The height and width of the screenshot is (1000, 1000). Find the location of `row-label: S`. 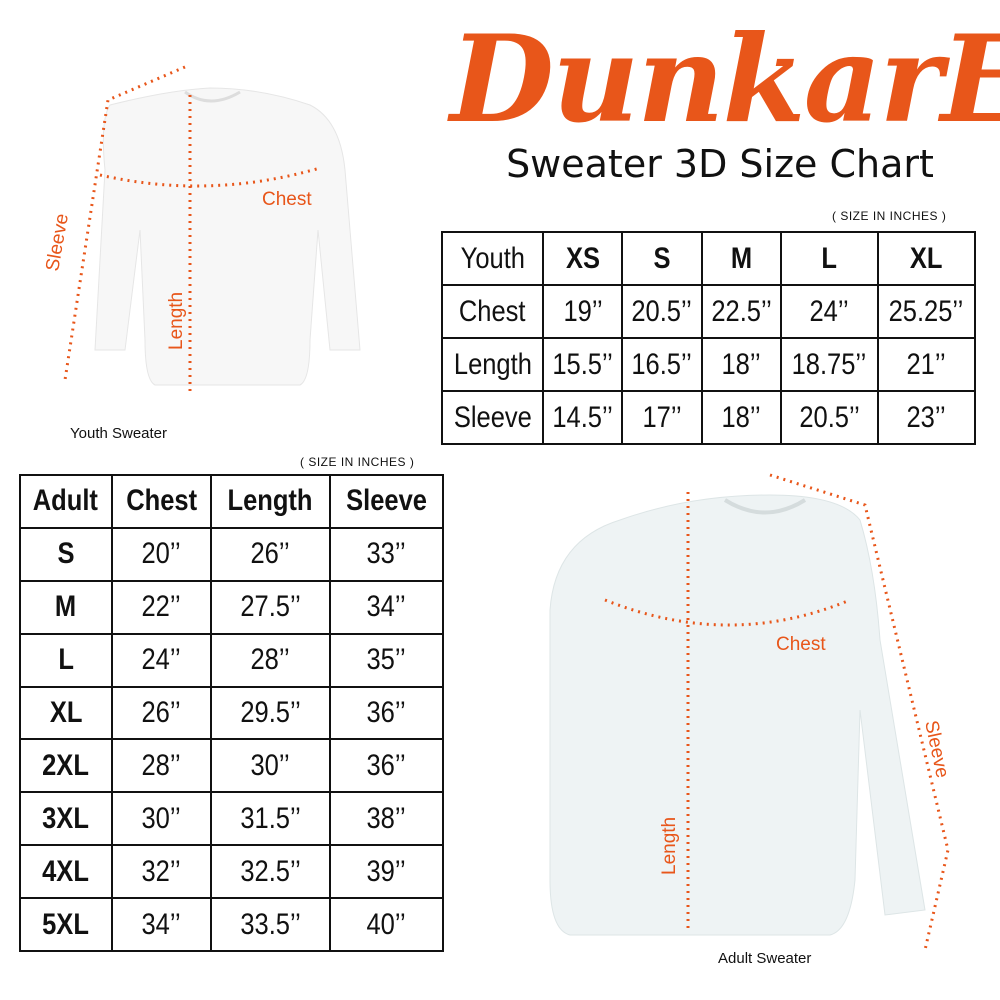

row-label: S is located at coordinates (66, 554).